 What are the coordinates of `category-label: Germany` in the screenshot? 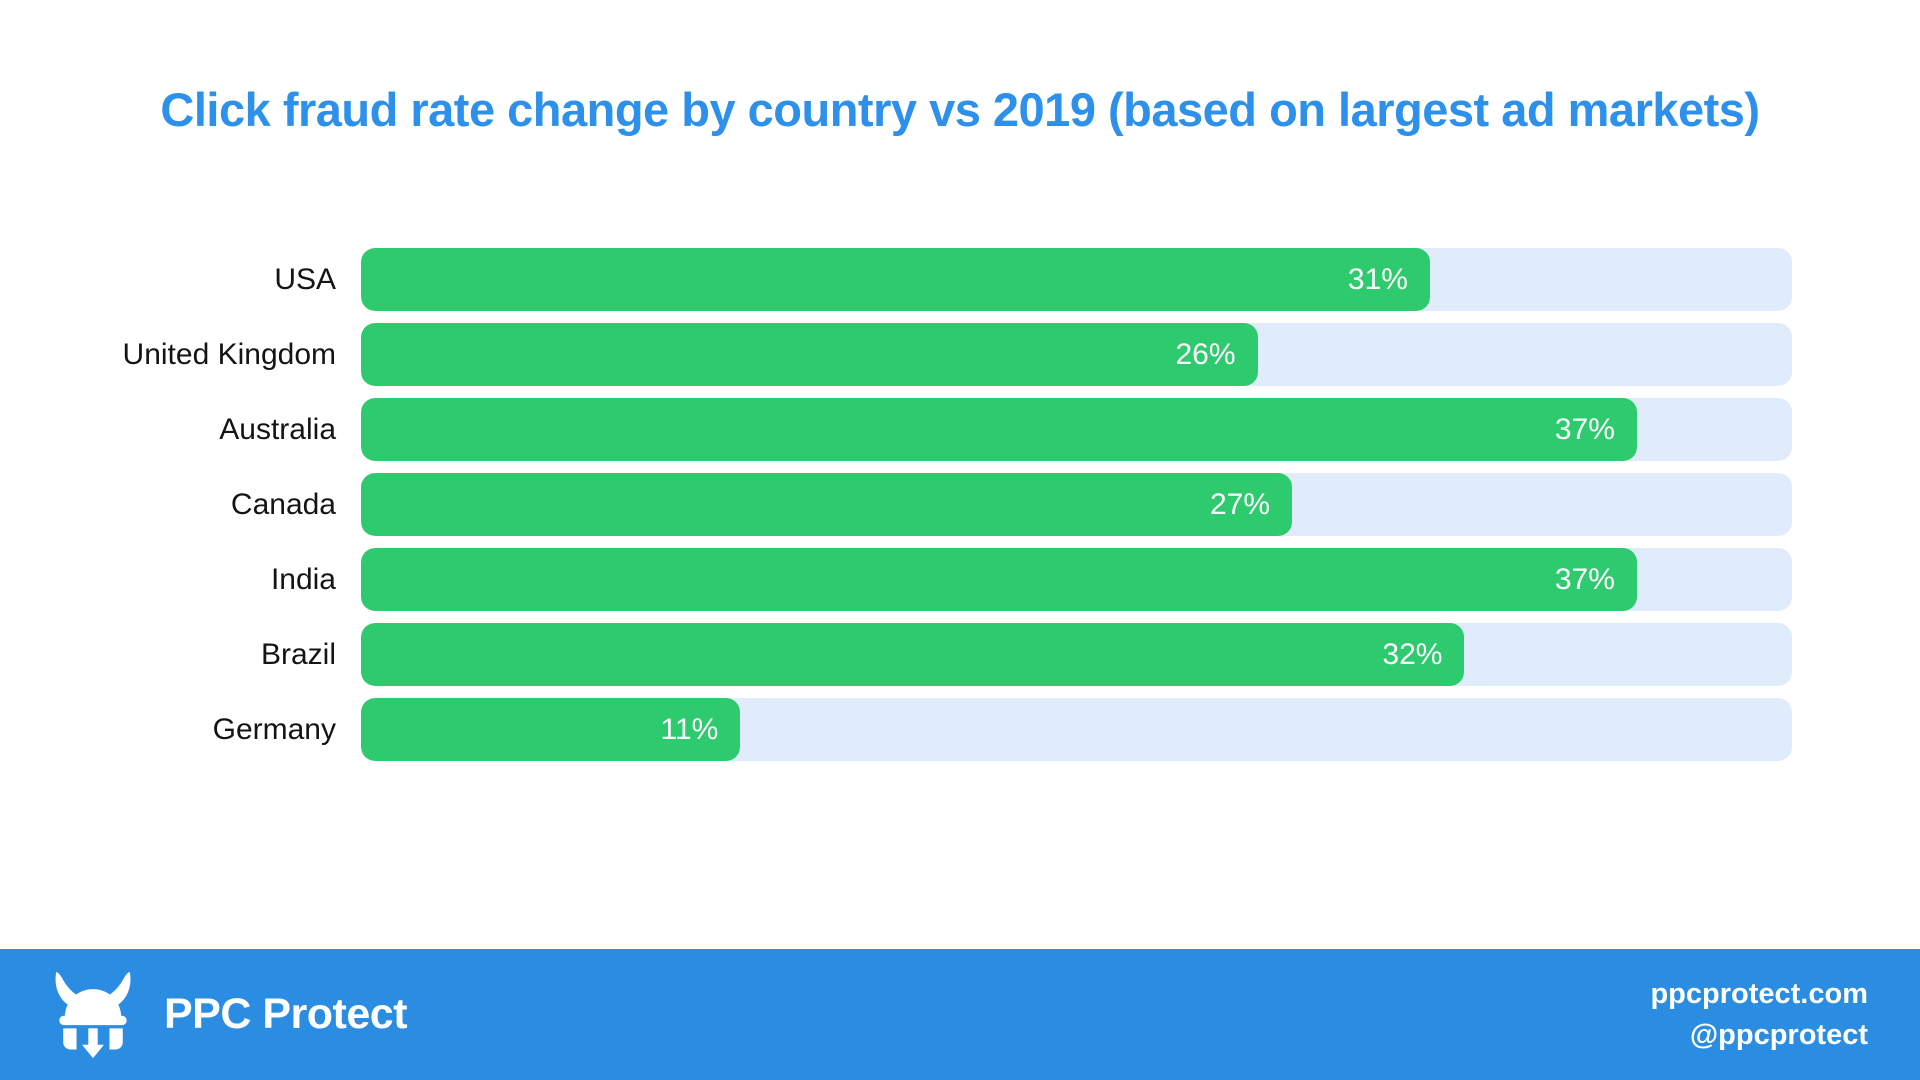 It's located at (274, 729).